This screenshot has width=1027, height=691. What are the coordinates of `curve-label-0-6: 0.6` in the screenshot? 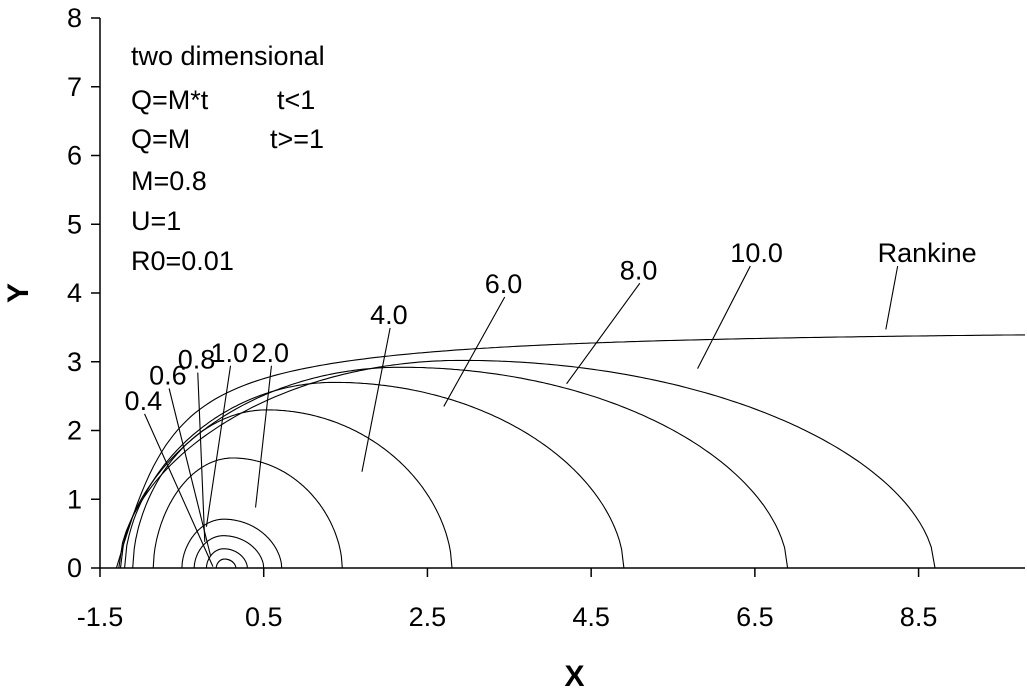 It's located at (168, 375).